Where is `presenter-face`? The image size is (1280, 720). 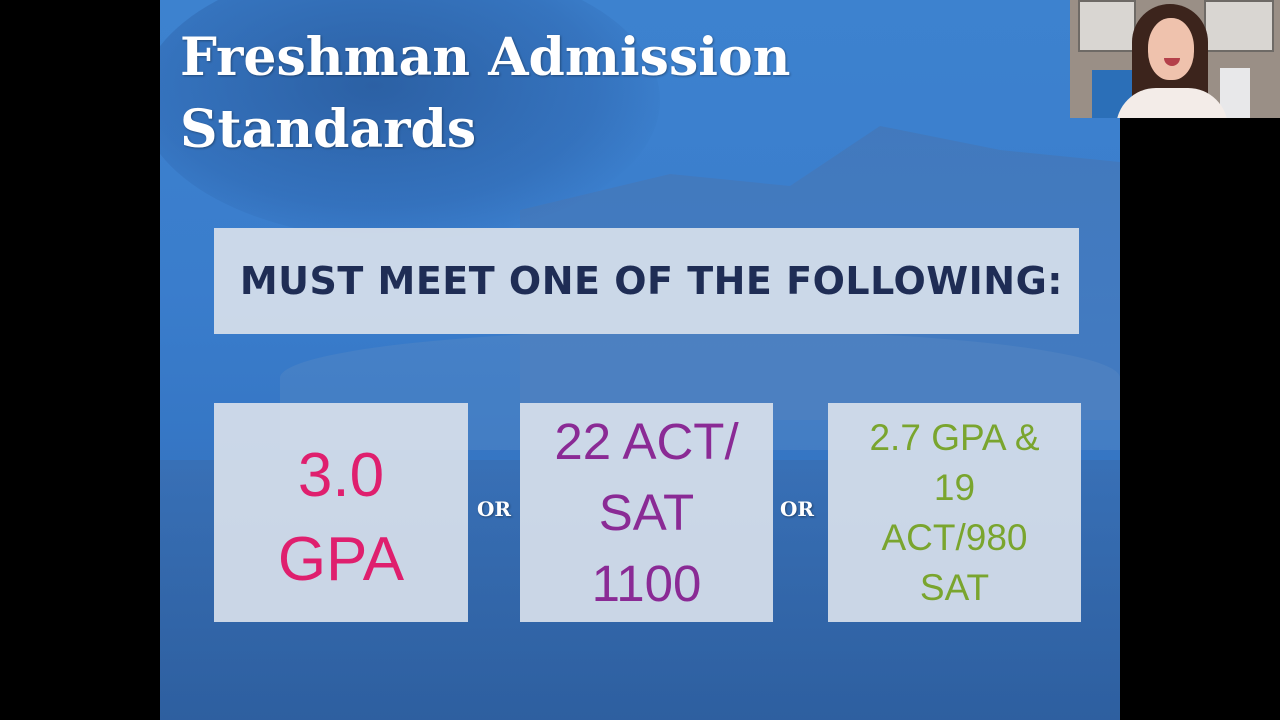 presenter-face is located at coordinates (1171, 49).